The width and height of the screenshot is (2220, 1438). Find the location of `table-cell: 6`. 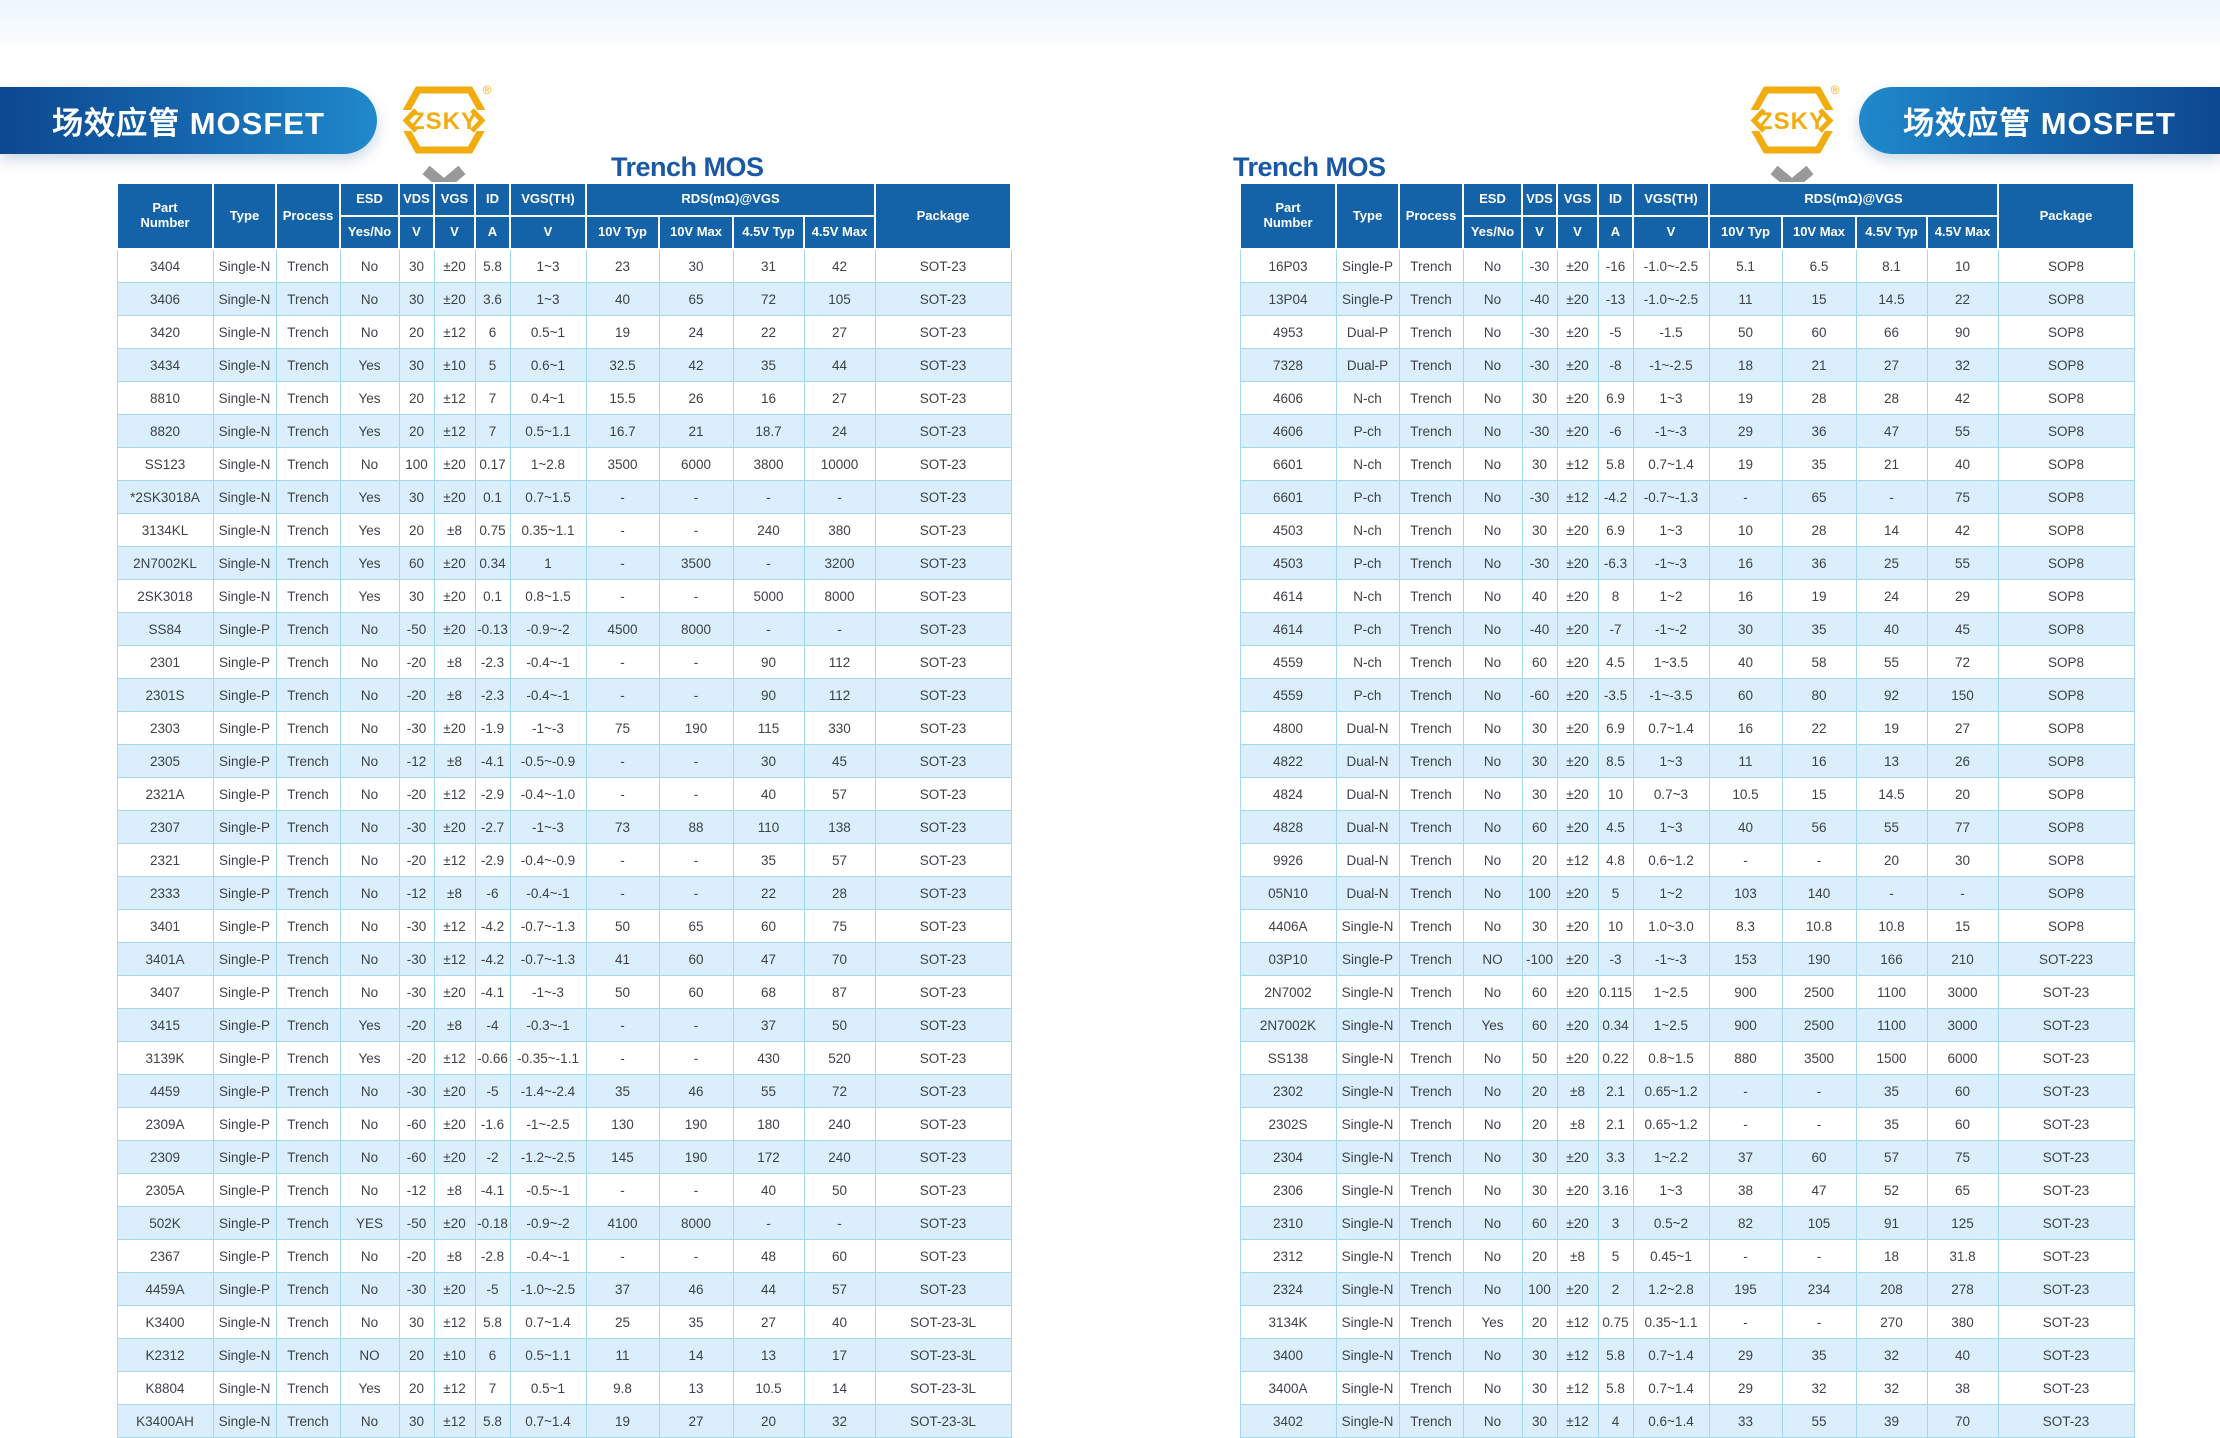

table-cell: 6 is located at coordinates (492, 332).